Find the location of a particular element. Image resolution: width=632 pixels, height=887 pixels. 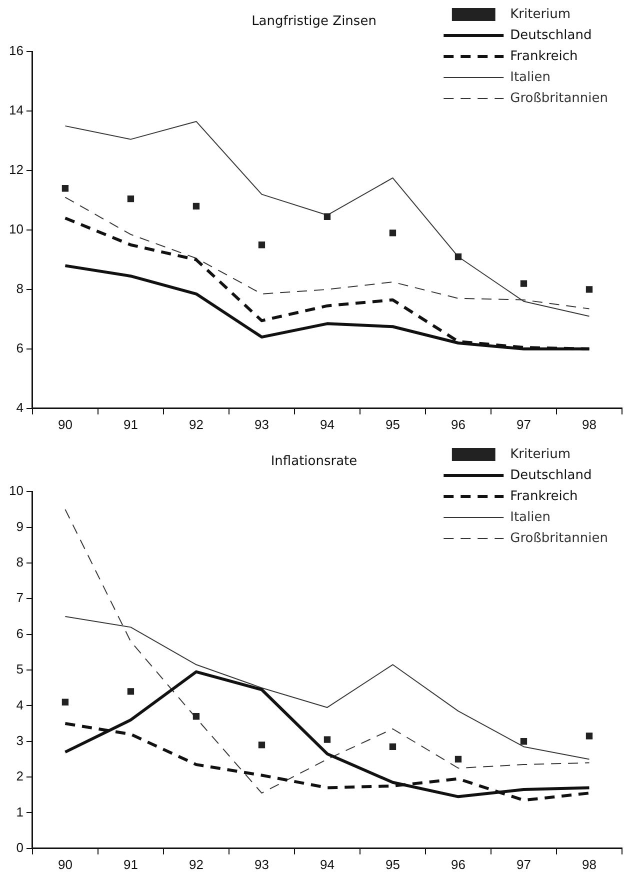

y-tick-label: 9 is located at coordinates (20, 526).